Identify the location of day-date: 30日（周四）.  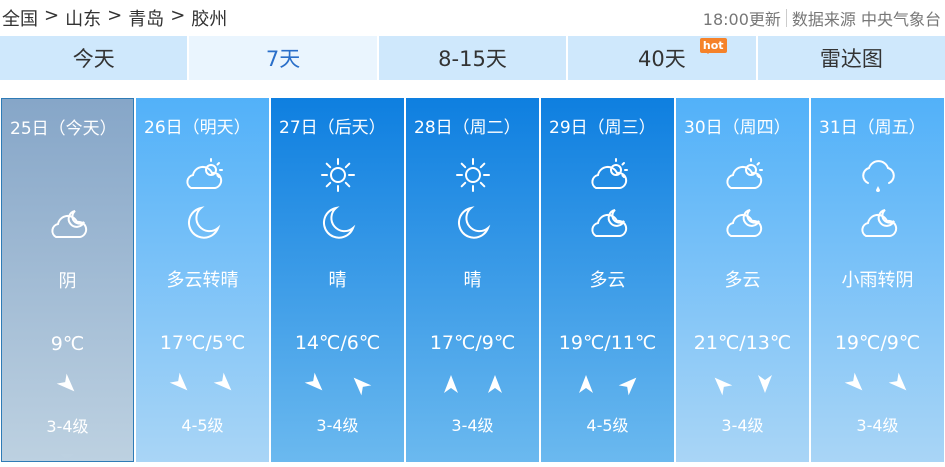
(737, 128).